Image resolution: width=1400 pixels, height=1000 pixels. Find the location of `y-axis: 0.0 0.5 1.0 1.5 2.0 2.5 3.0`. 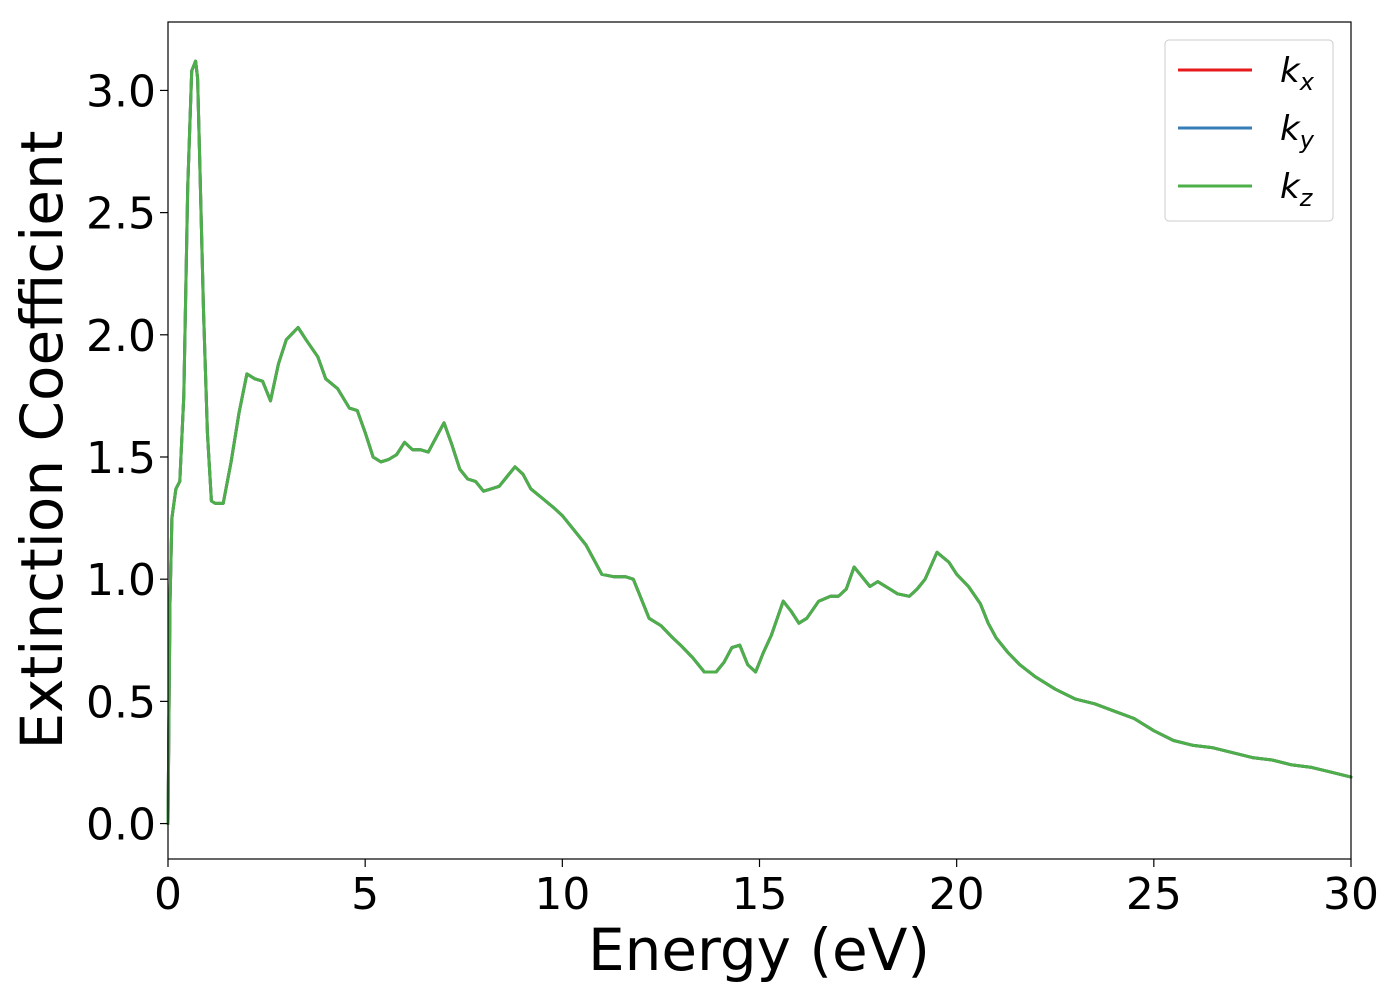

y-axis: 0.0 0.5 1.0 1.5 2.0 2.5 3.0 is located at coordinates (127, 458).